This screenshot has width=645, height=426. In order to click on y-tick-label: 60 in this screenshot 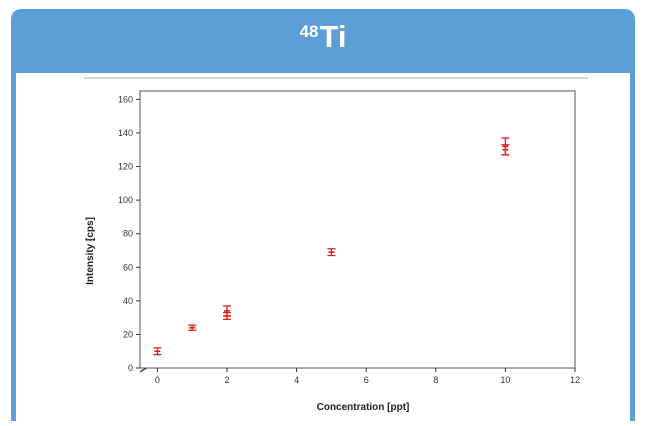, I will do `click(128, 267)`.